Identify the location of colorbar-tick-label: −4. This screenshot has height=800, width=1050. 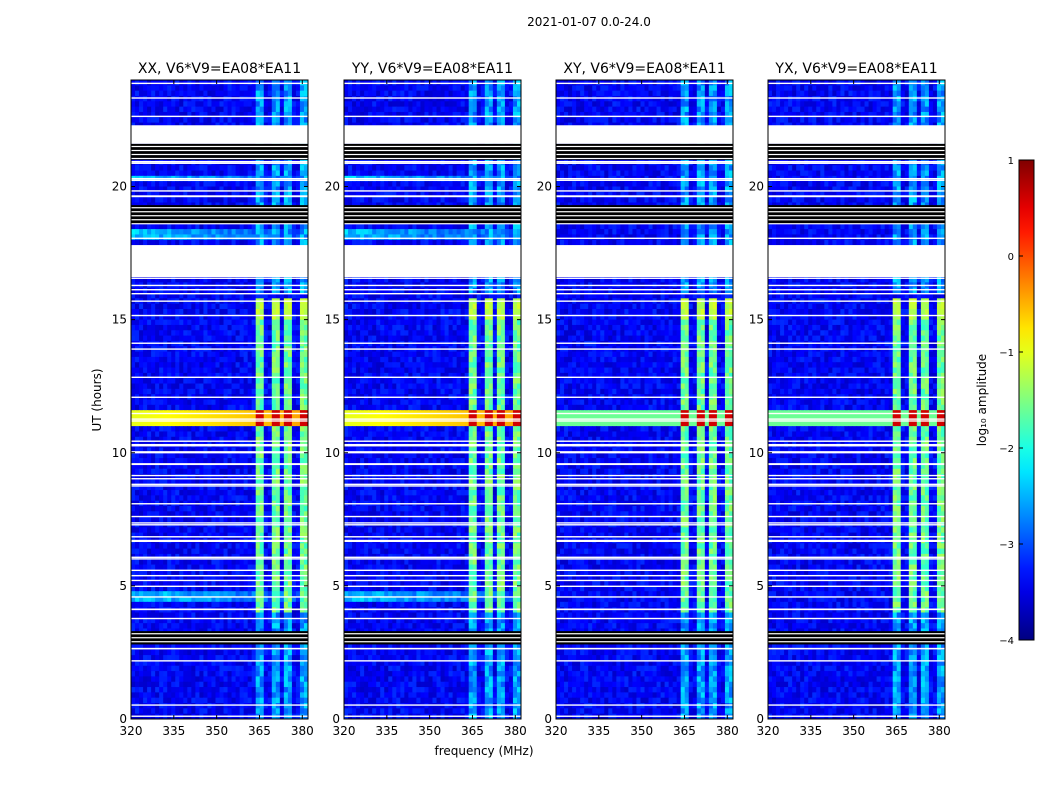
(1006, 641).